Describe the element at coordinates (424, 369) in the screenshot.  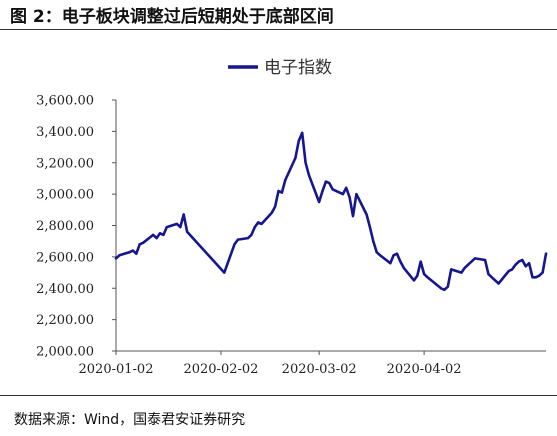
I see `x-tick-label: 2020-04-02` at that location.